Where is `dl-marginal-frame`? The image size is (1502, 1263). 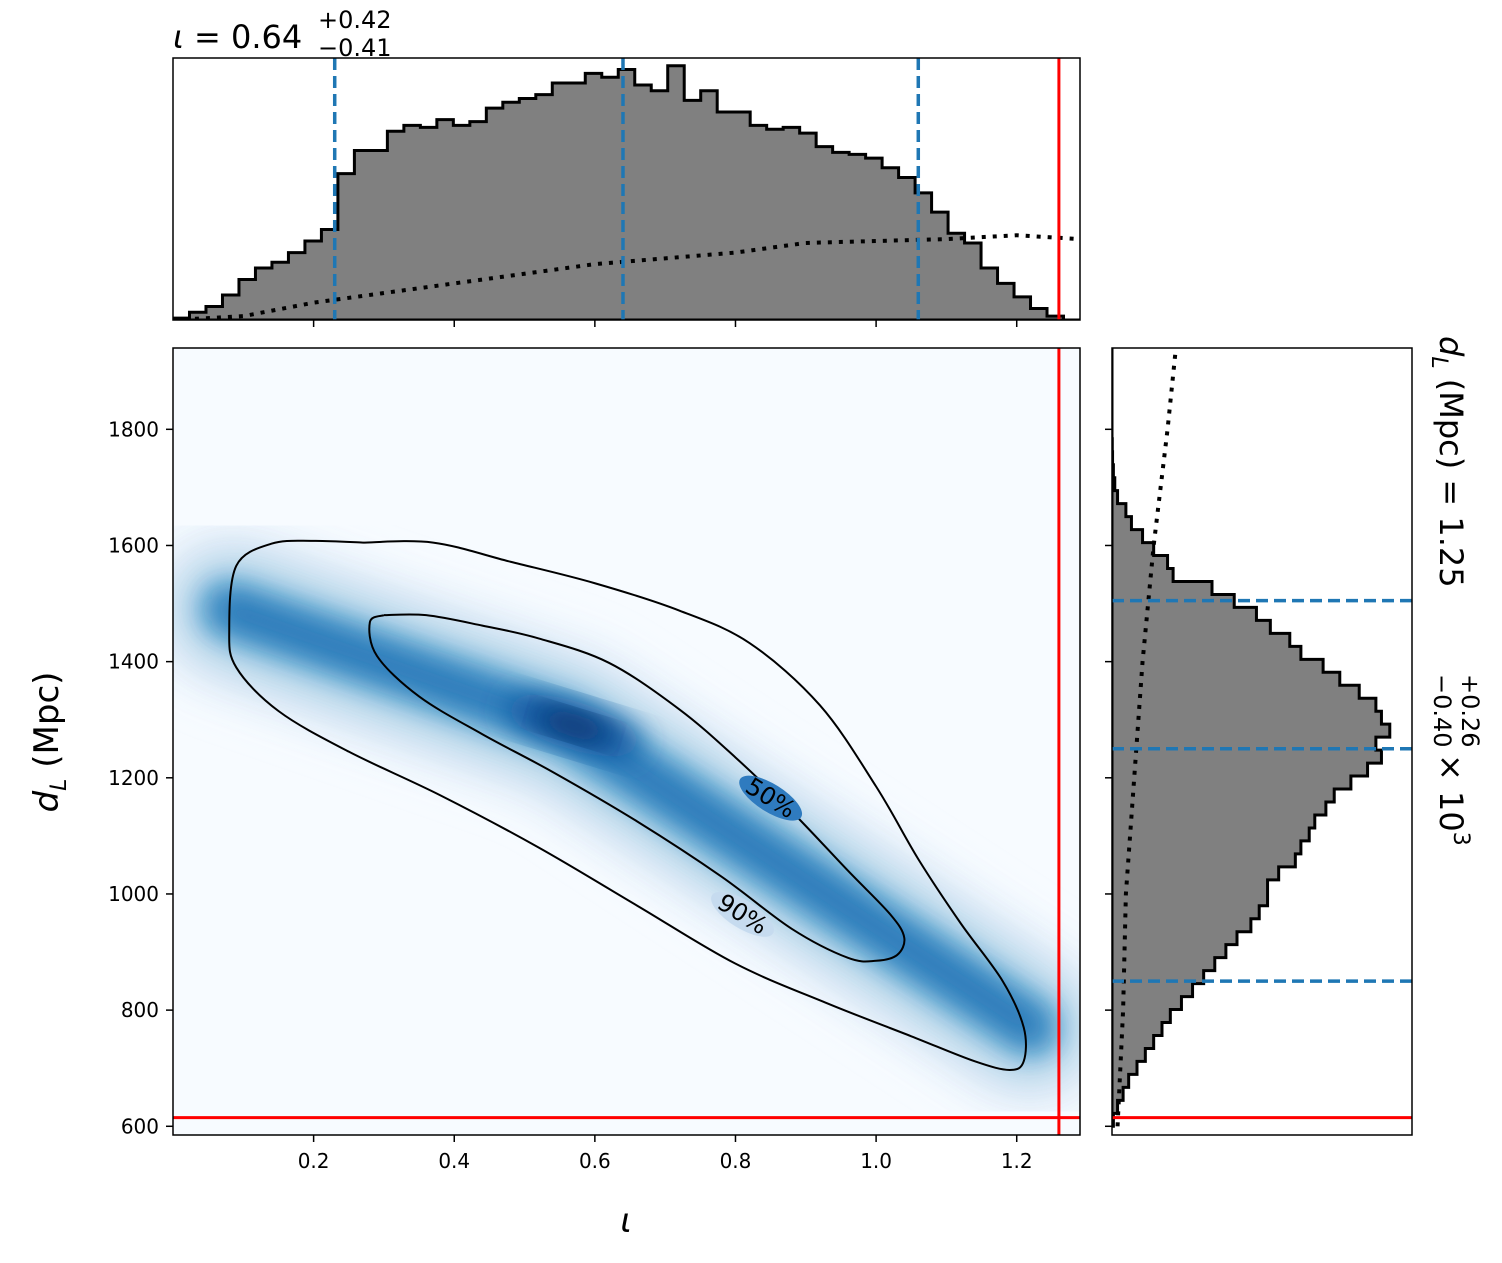
dl-marginal-frame is located at coordinates (1262, 741).